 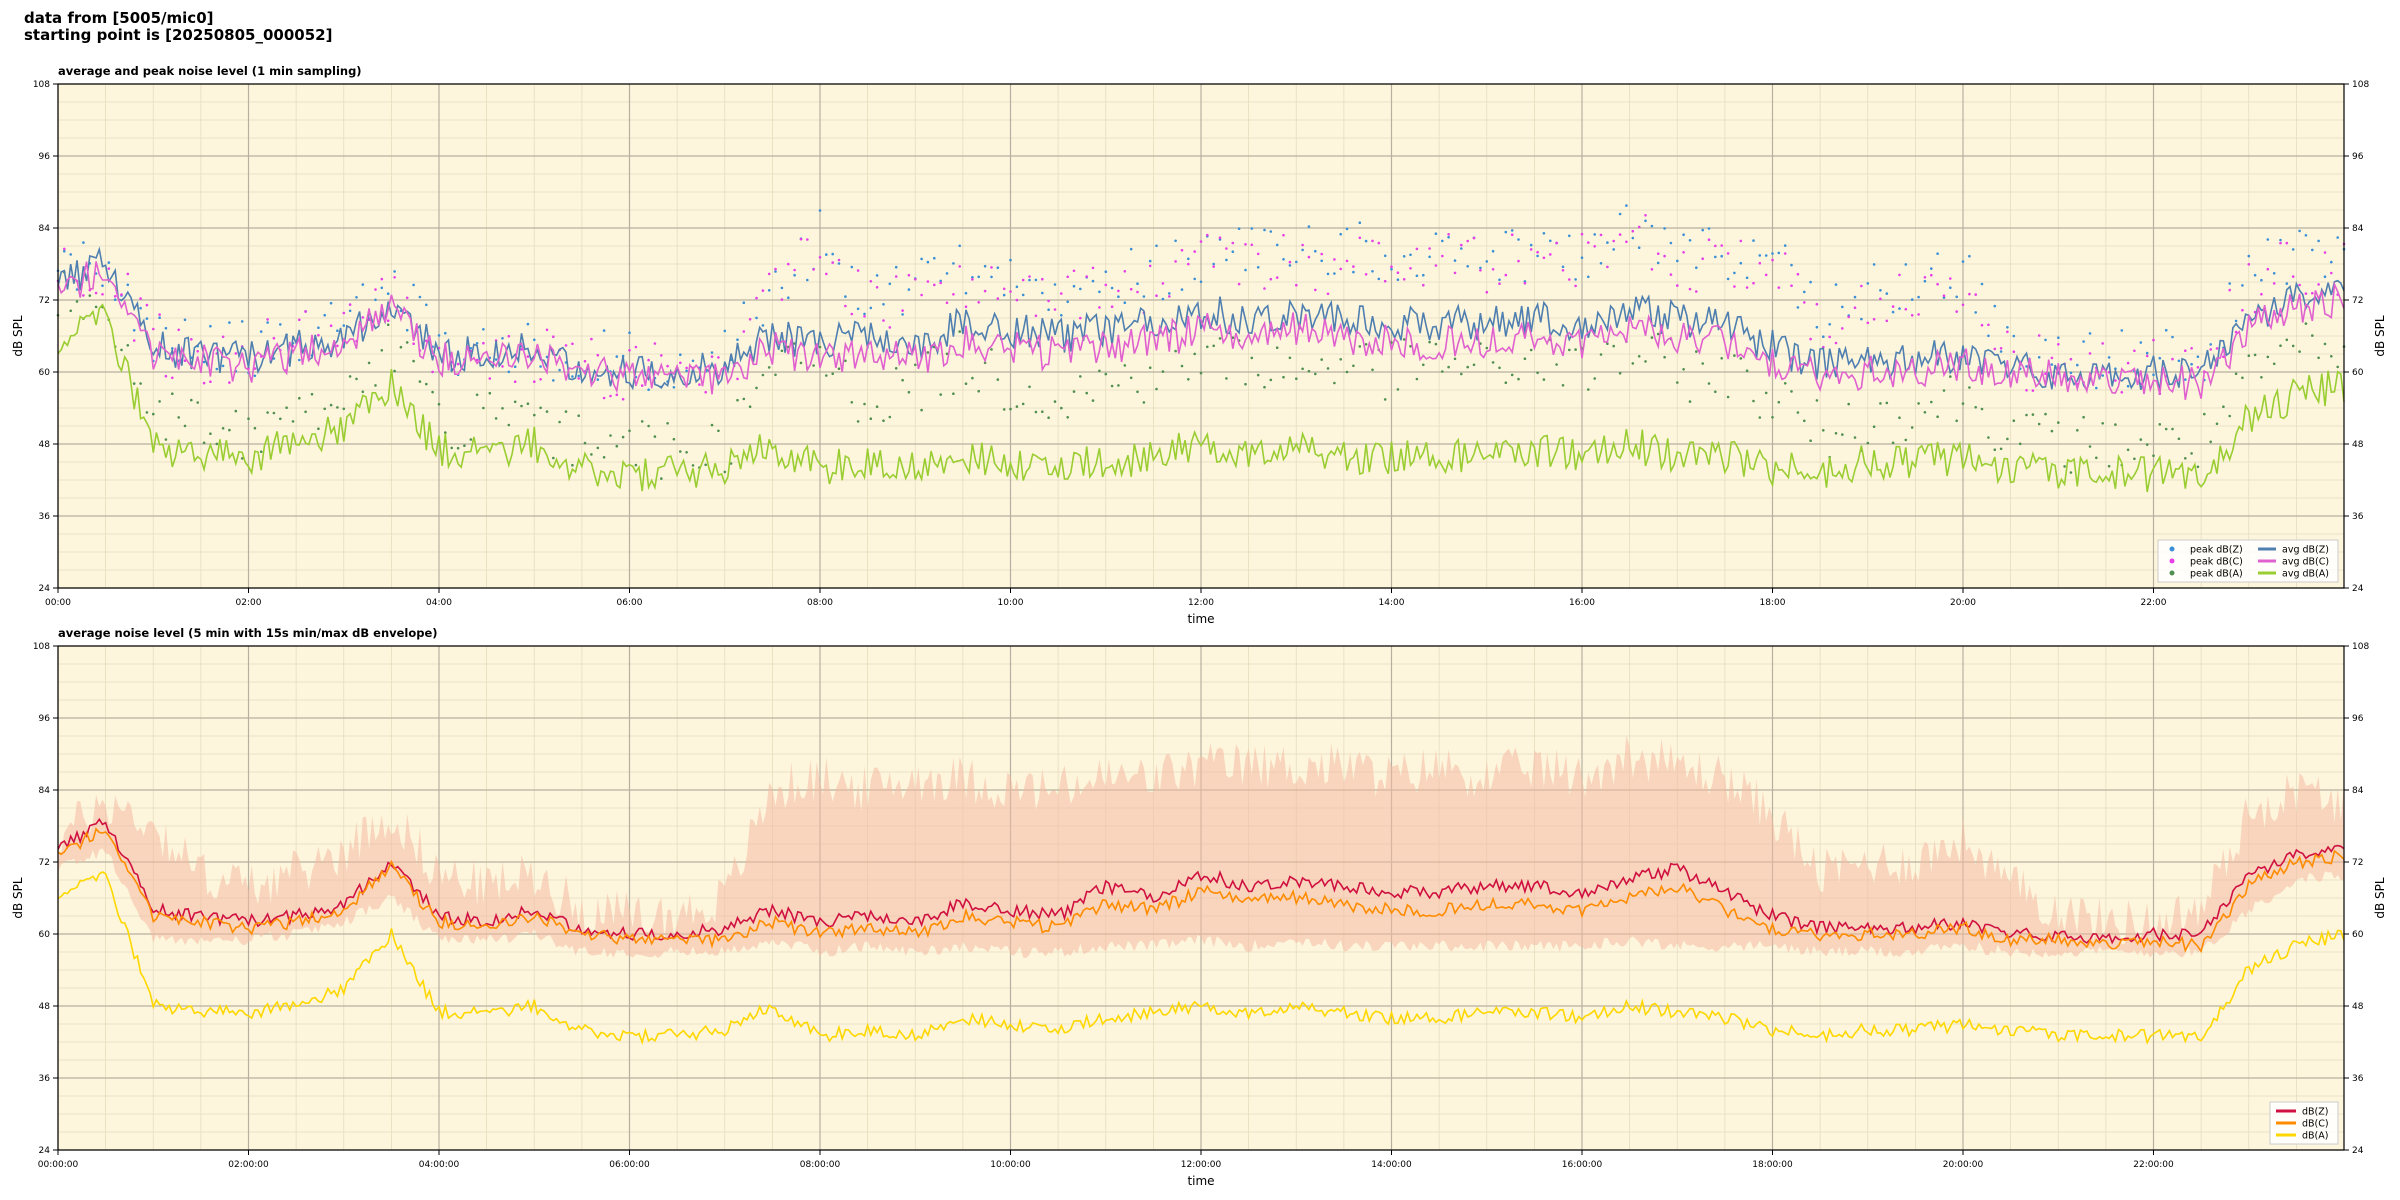 I want to click on y-tick-label: 84, so click(x=45, y=791).